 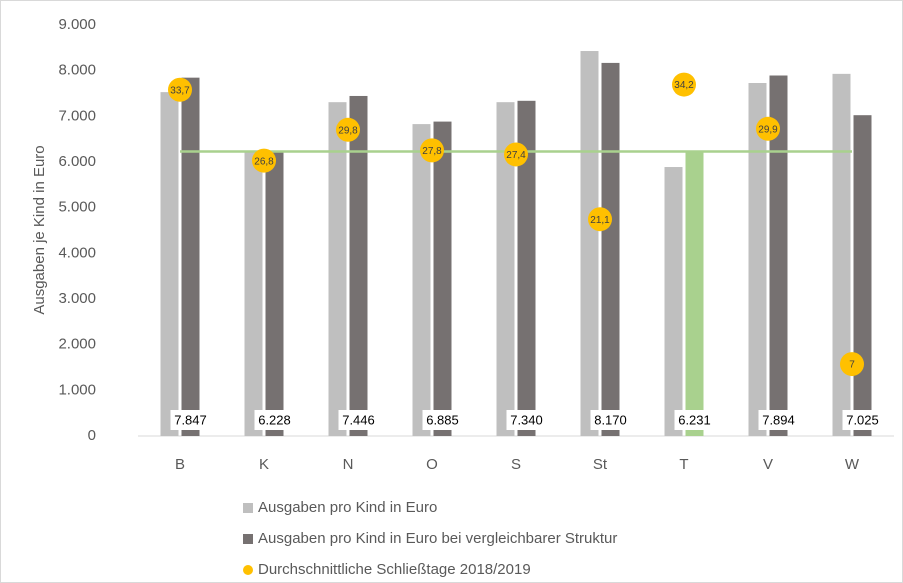 What do you see at coordinates (77, 161) in the screenshot?
I see `y-tick-label: 6.000` at bounding box center [77, 161].